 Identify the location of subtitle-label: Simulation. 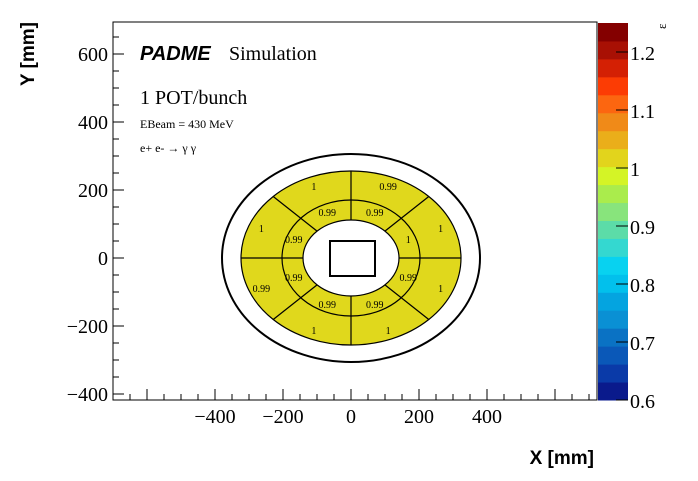
(273, 54).